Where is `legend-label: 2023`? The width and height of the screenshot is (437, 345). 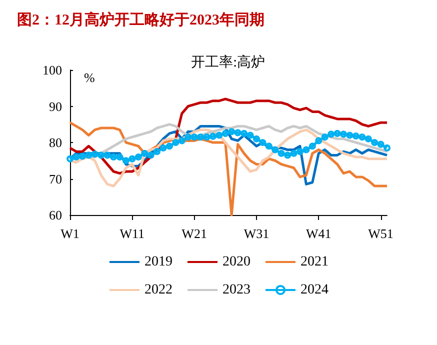 legend-label: 2023 is located at coordinates (236, 290).